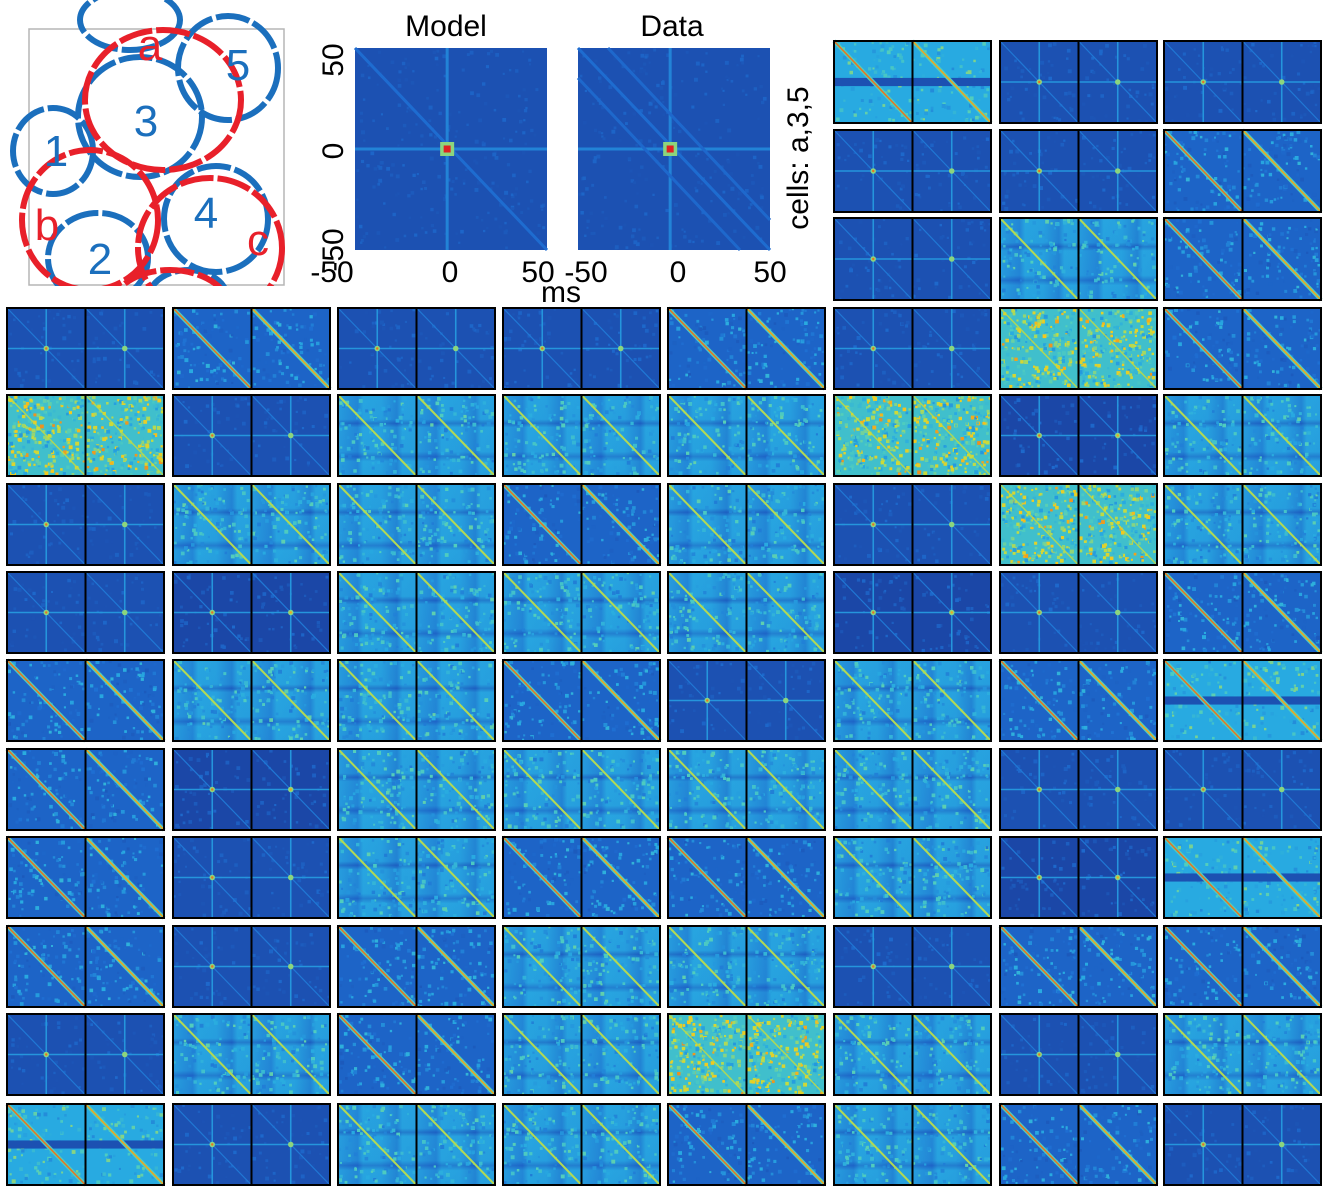 This screenshot has height=1187, width=1324. Describe the element at coordinates (331, 272) in the screenshot. I see `xtick-model-left: -50` at that location.